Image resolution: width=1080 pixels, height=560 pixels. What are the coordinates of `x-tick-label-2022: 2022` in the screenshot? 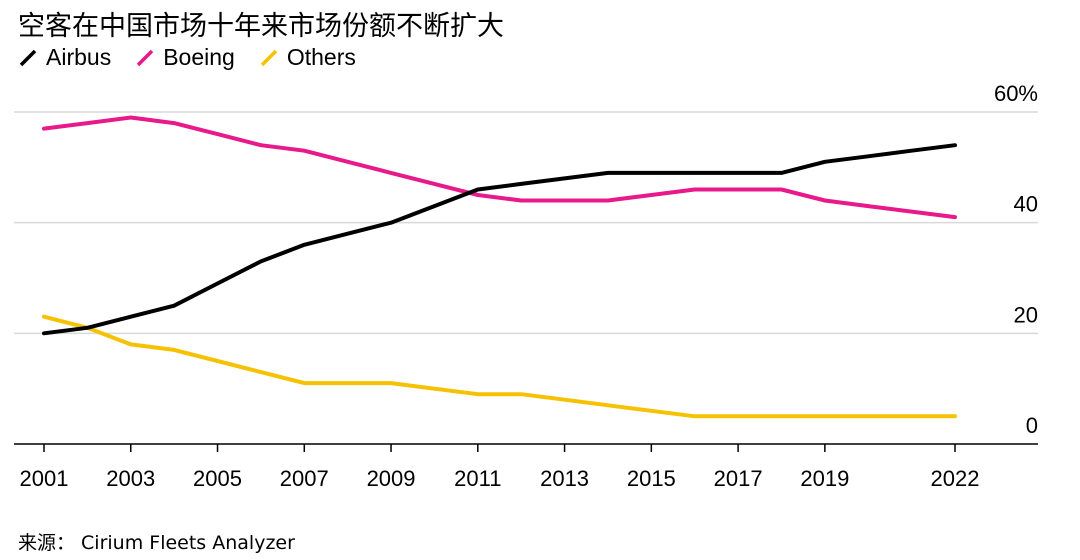 It's located at (955, 478).